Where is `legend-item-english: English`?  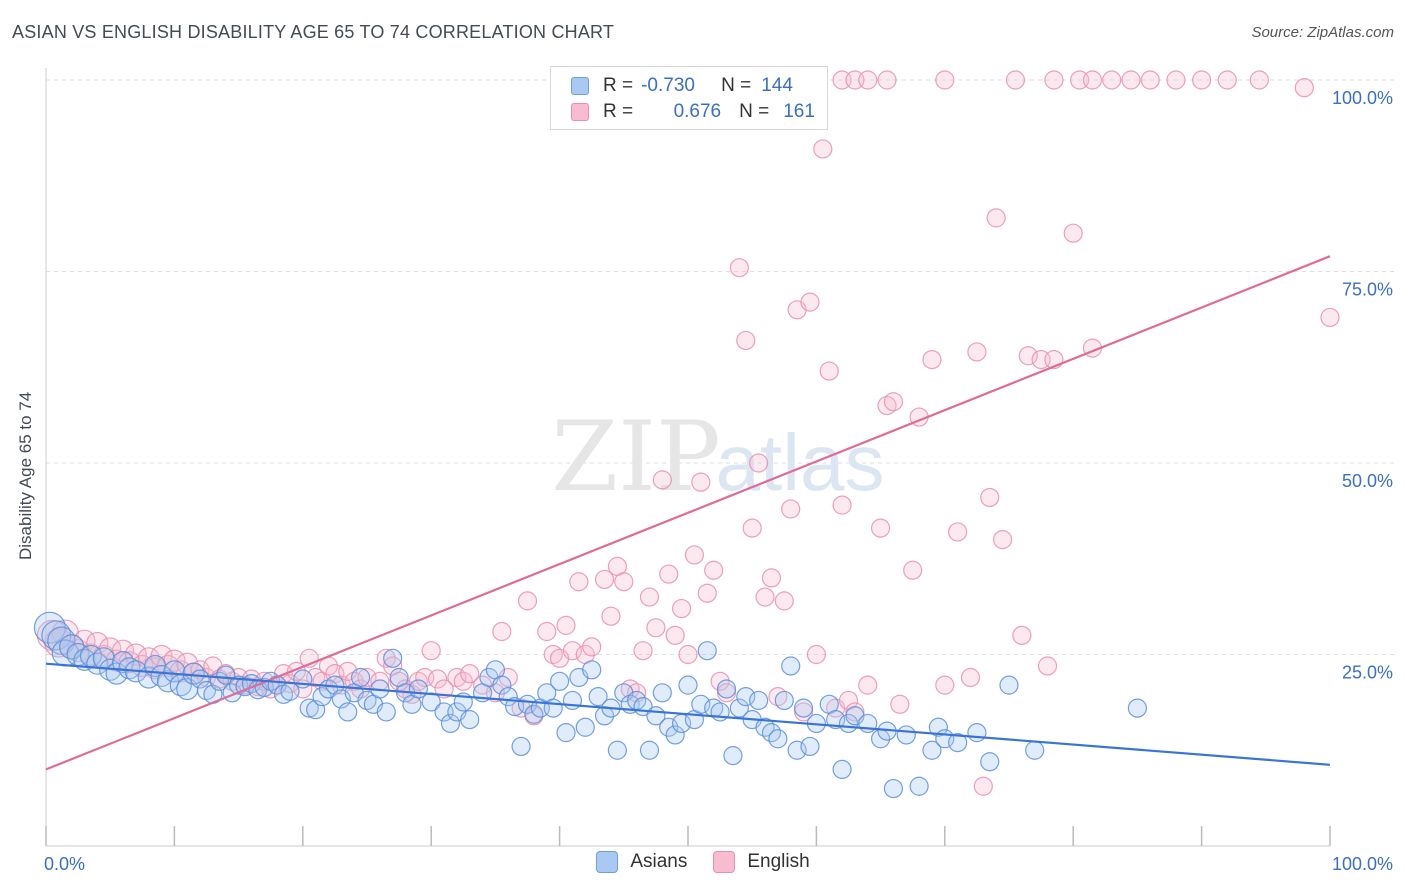
legend-item-english: English is located at coordinates (761, 862).